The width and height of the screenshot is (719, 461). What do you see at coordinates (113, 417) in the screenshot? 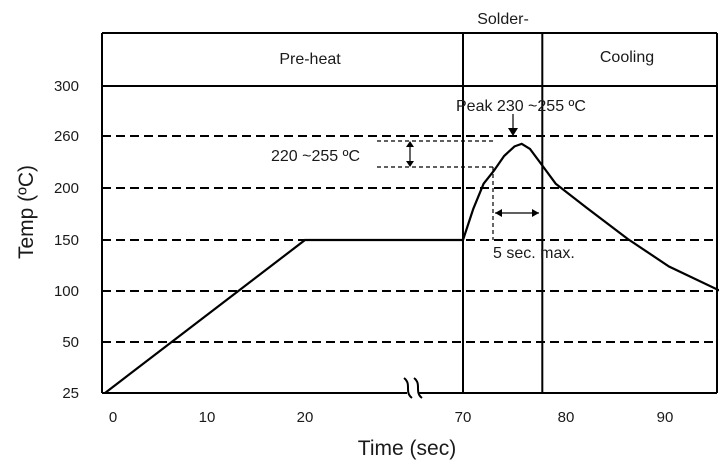
I see `x-tick-0: 0` at bounding box center [113, 417].